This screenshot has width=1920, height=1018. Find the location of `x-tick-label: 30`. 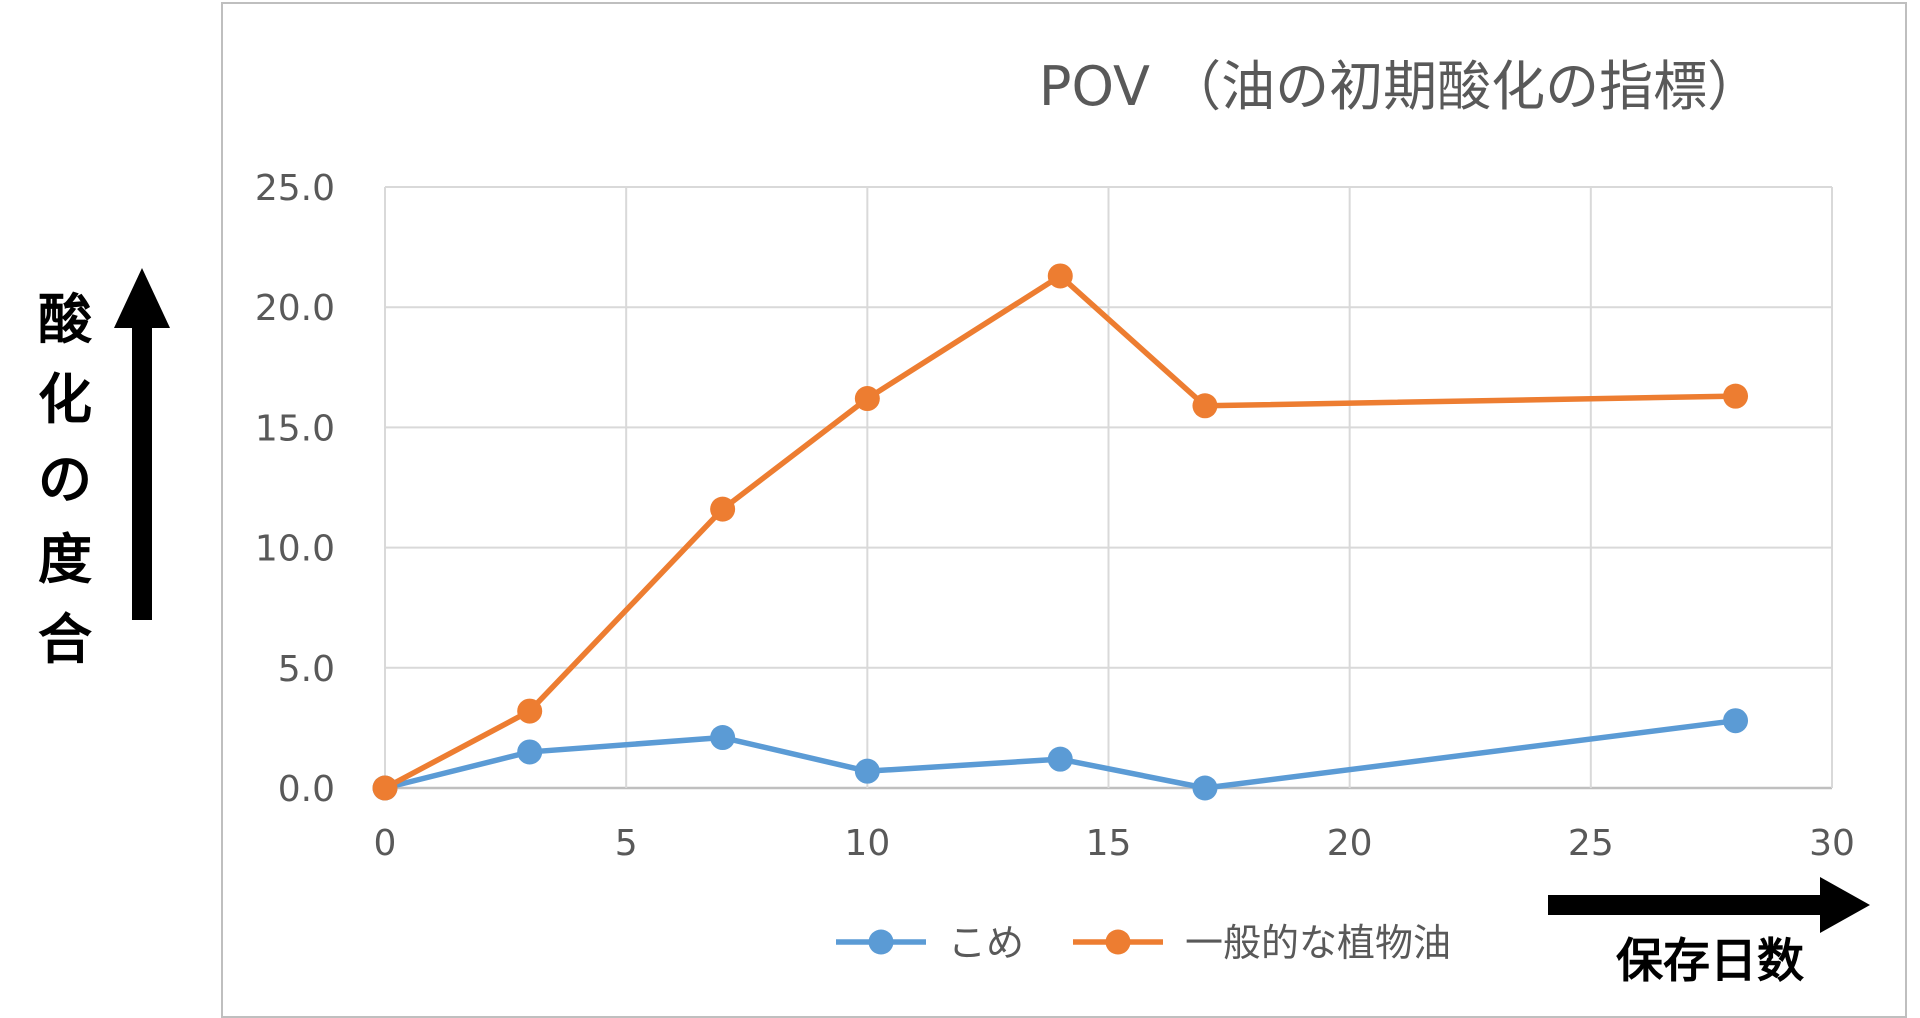

x-tick-label: 30 is located at coordinates (1832, 843).